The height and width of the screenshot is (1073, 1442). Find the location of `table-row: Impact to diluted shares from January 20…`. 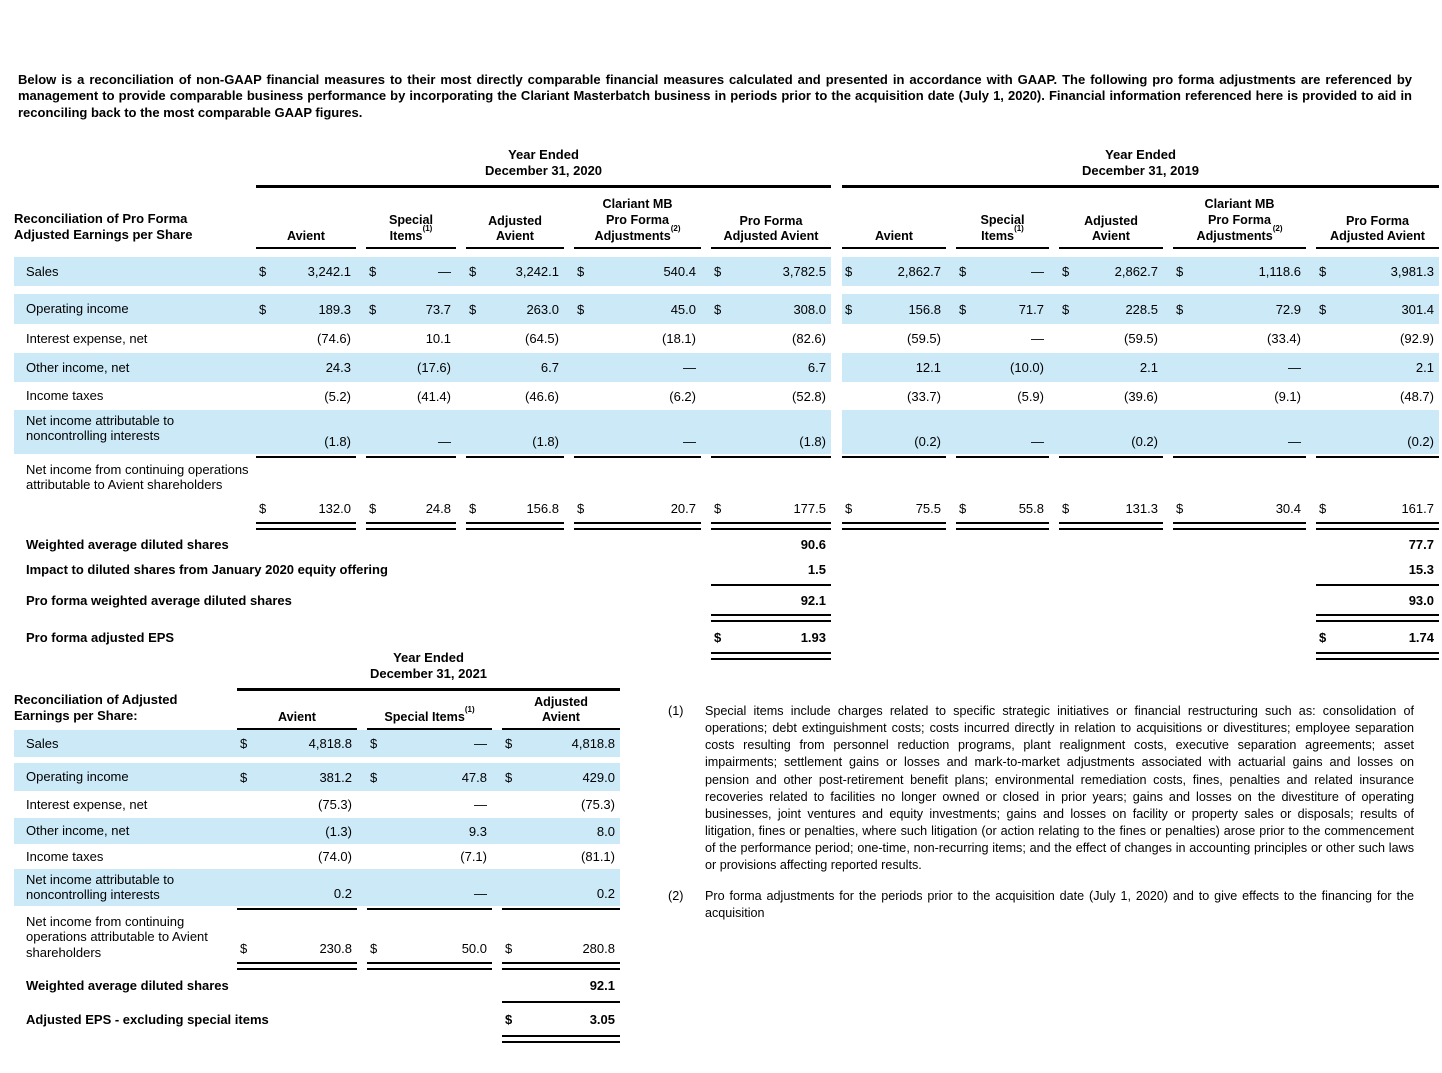

table-row: Impact to diluted shares from January 20… is located at coordinates (726, 569).